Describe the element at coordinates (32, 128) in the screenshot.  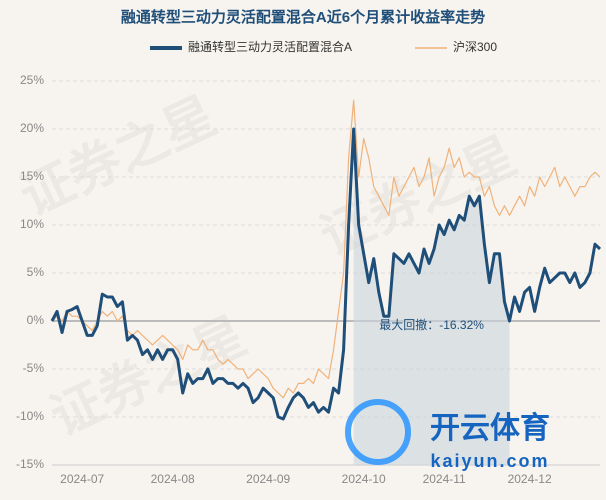
I see `y-tick-label: 20%` at that location.